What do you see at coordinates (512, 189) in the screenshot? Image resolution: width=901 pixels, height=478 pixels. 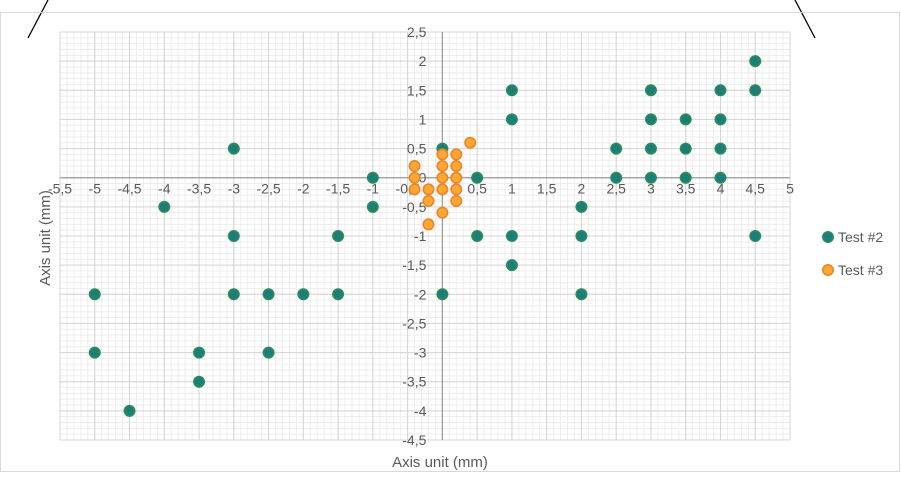 I see `x-tick-label: 1` at bounding box center [512, 189].